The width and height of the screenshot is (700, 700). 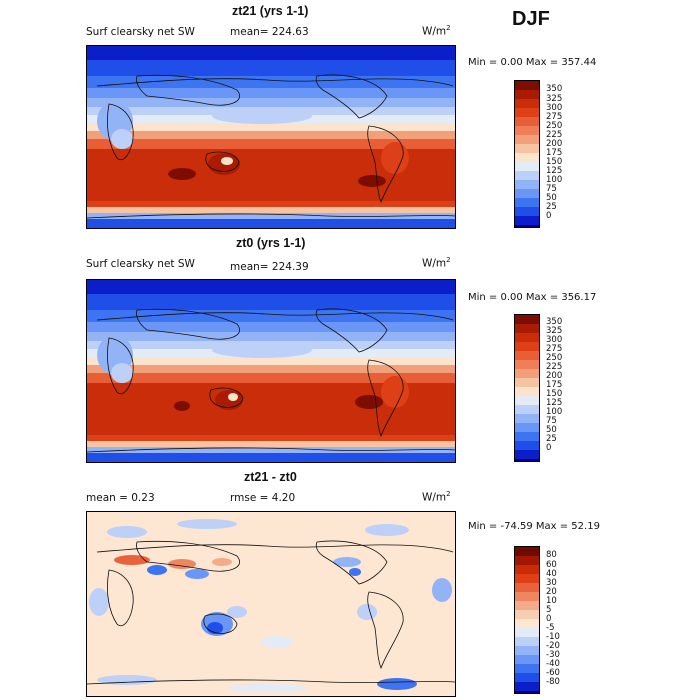 What do you see at coordinates (554, 367) in the screenshot?
I see `panel2-colorbar-label: 225` at bounding box center [554, 367].